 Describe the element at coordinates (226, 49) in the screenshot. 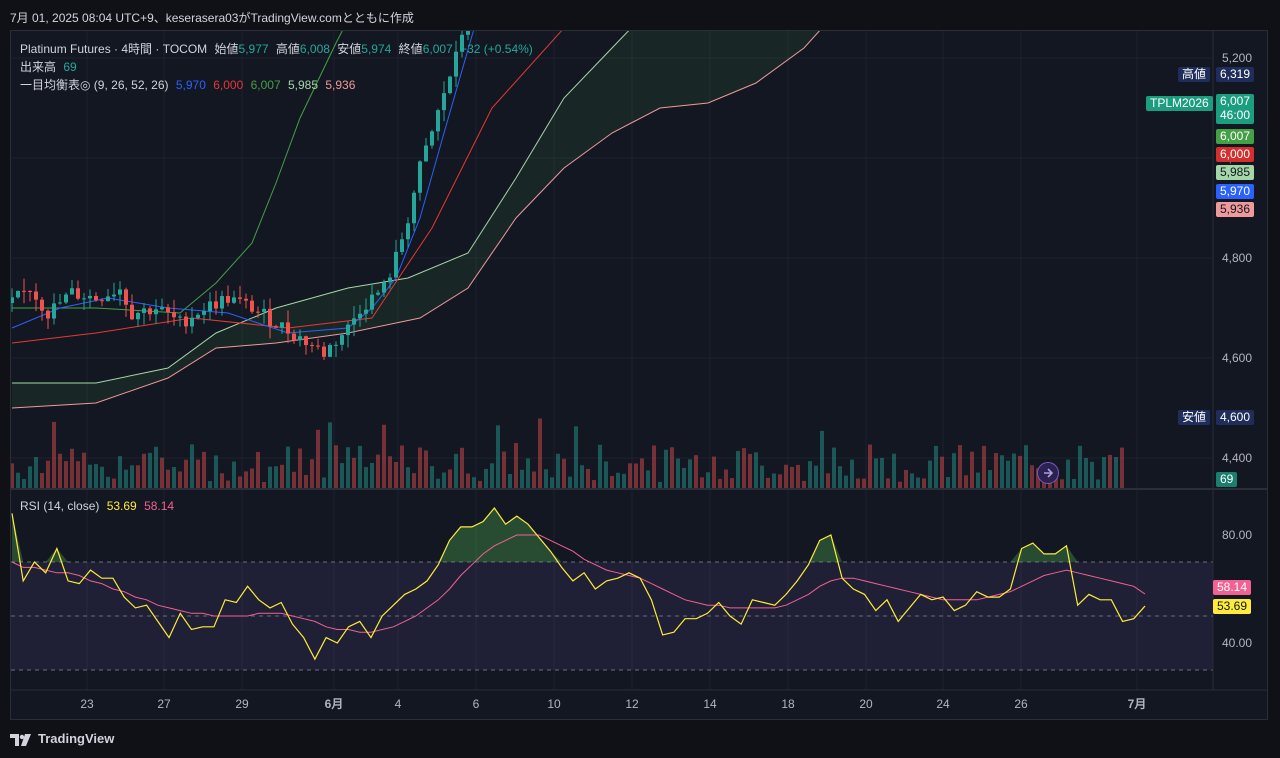

I see `open-label: 始値` at that location.